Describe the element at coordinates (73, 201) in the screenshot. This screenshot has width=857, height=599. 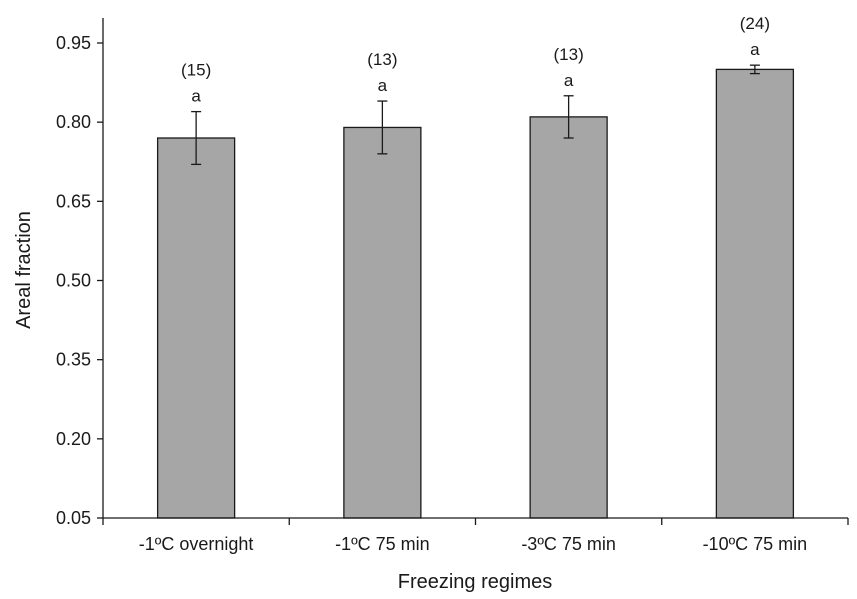
I see `y-tick-label: 0.65` at that location.